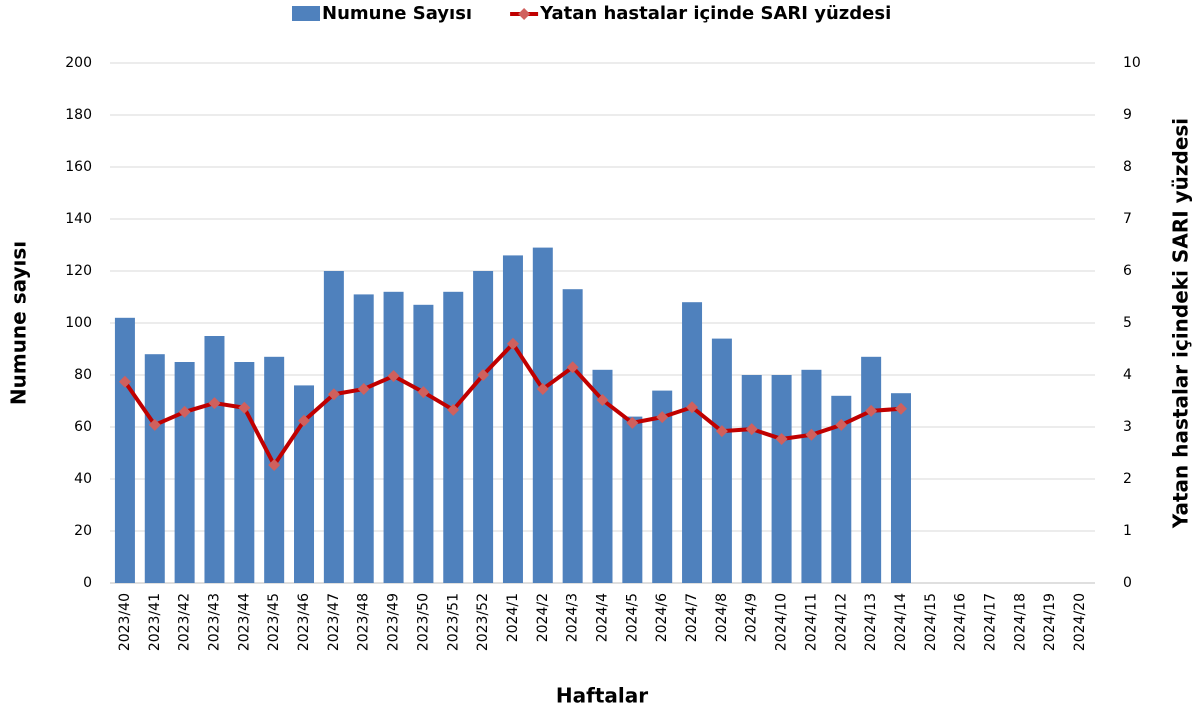 The image size is (1203, 717). What do you see at coordinates (1127, 167) in the screenshot?
I see `y2-tick-label: 8` at bounding box center [1127, 167].